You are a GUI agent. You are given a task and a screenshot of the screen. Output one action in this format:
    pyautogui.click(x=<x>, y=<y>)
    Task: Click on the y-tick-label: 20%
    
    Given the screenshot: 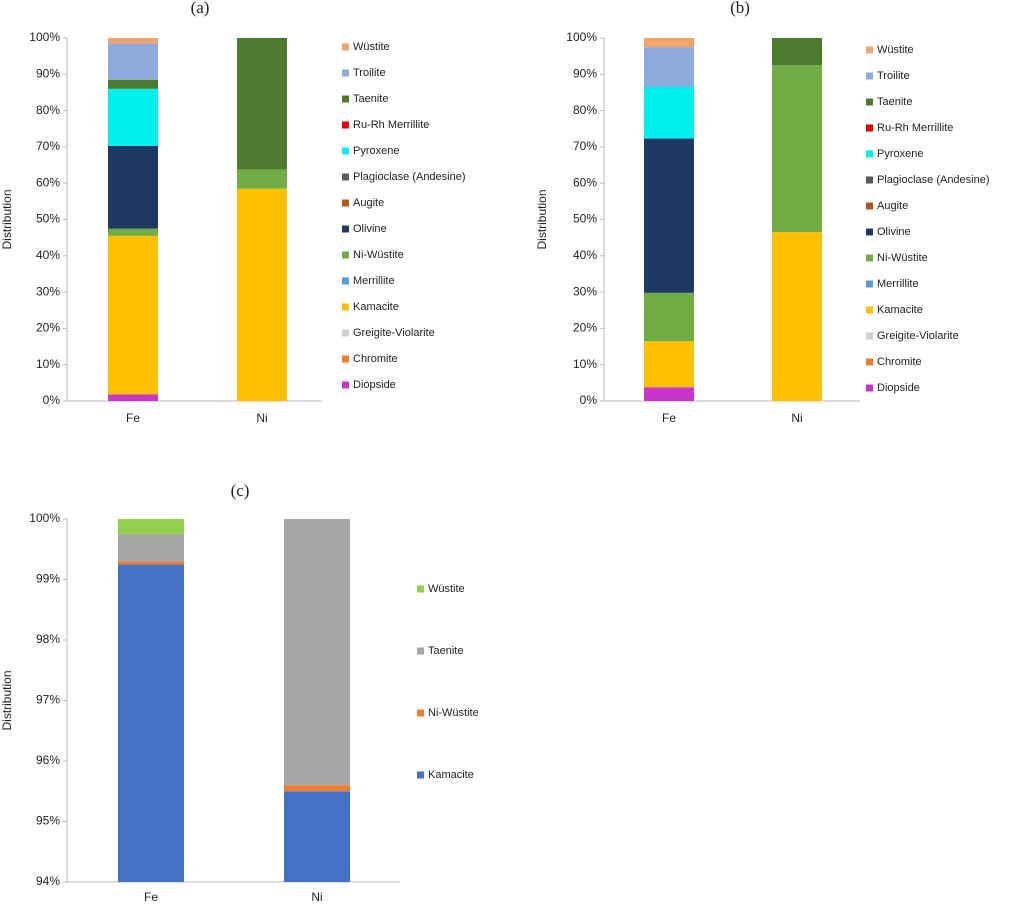 What is the action you would take?
    pyautogui.click(x=585, y=328)
    